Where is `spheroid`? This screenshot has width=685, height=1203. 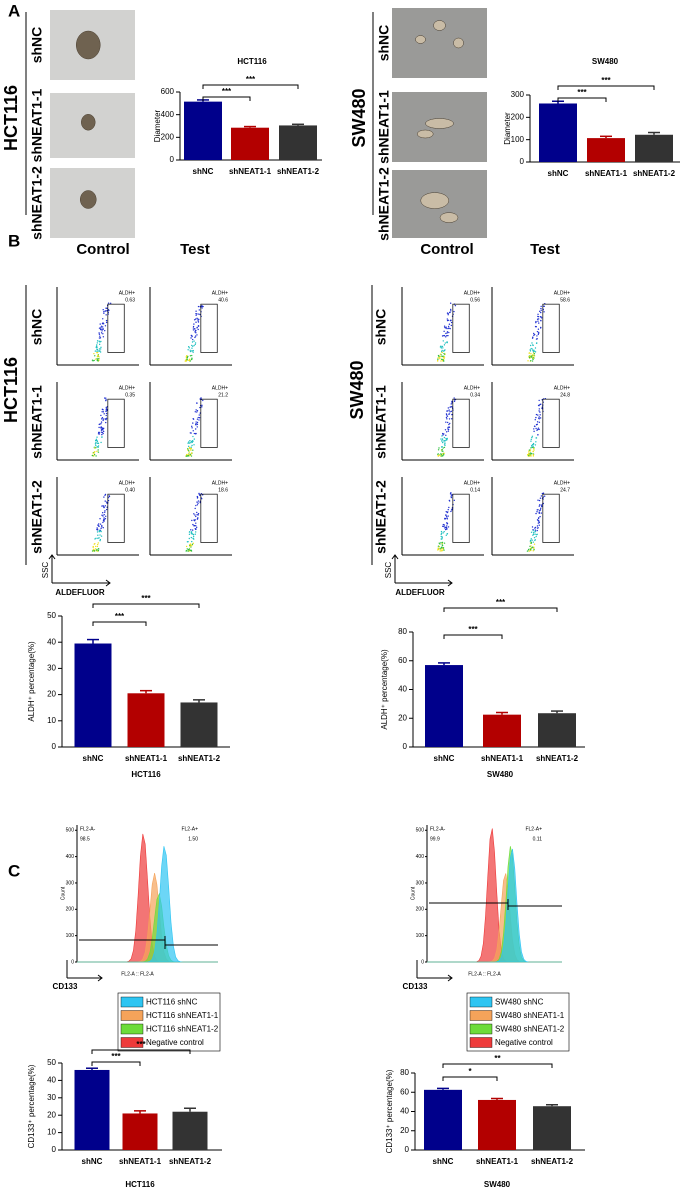 spheroid is located at coordinates (458, 43).